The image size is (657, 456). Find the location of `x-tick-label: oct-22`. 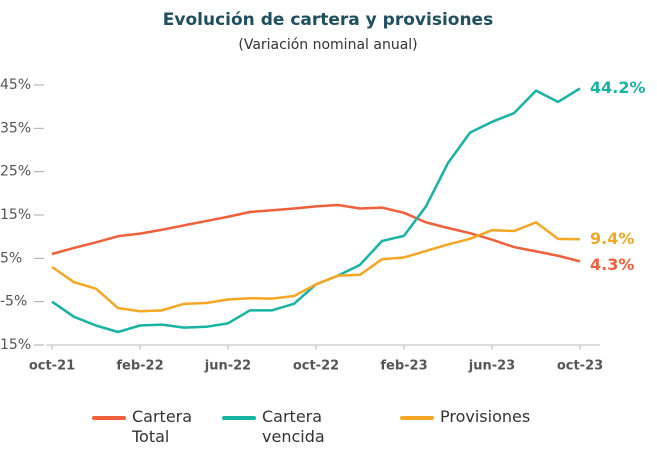

x-tick-label: oct-22 is located at coordinates (316, 366).